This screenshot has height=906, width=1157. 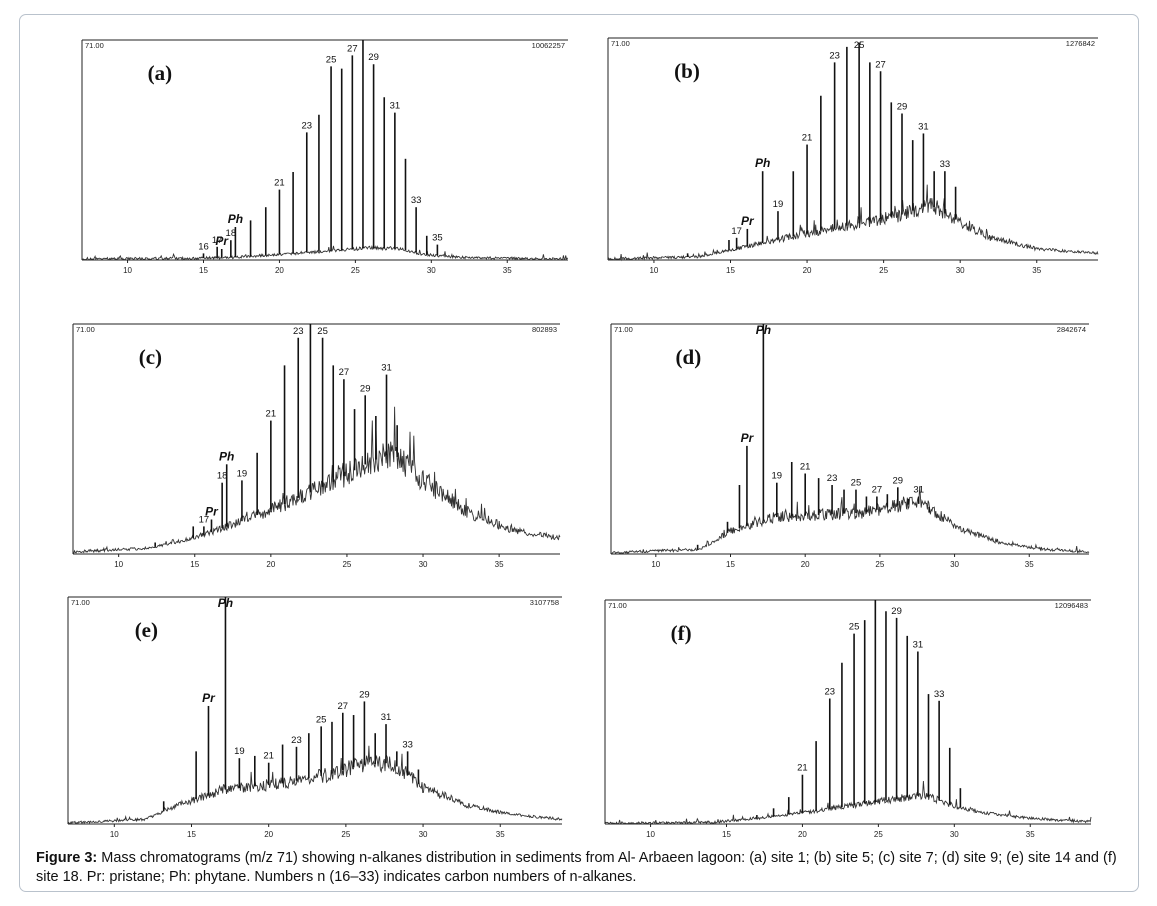 What do you see at coordinates (217, 240) in the screenshot?
I see `peak-label-a-1: 17` at bounding box center [217, 240].